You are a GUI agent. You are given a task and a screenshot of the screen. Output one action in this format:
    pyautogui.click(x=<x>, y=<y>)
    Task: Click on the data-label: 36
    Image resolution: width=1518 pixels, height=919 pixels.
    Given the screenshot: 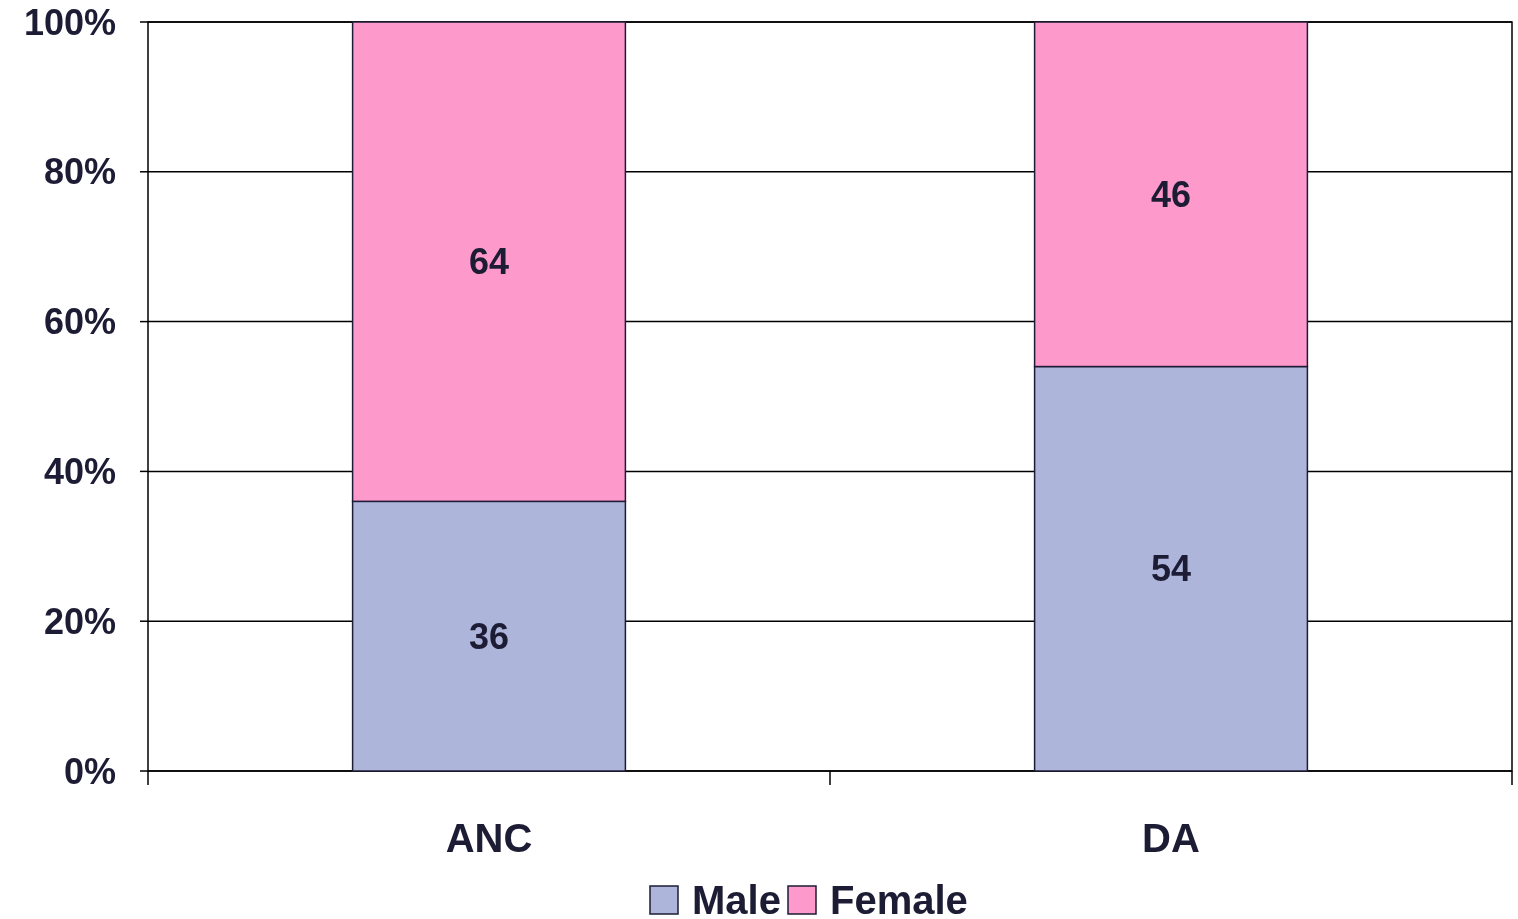 What is the action you would take?
    pyautogui.click(x=489, y=636)
    